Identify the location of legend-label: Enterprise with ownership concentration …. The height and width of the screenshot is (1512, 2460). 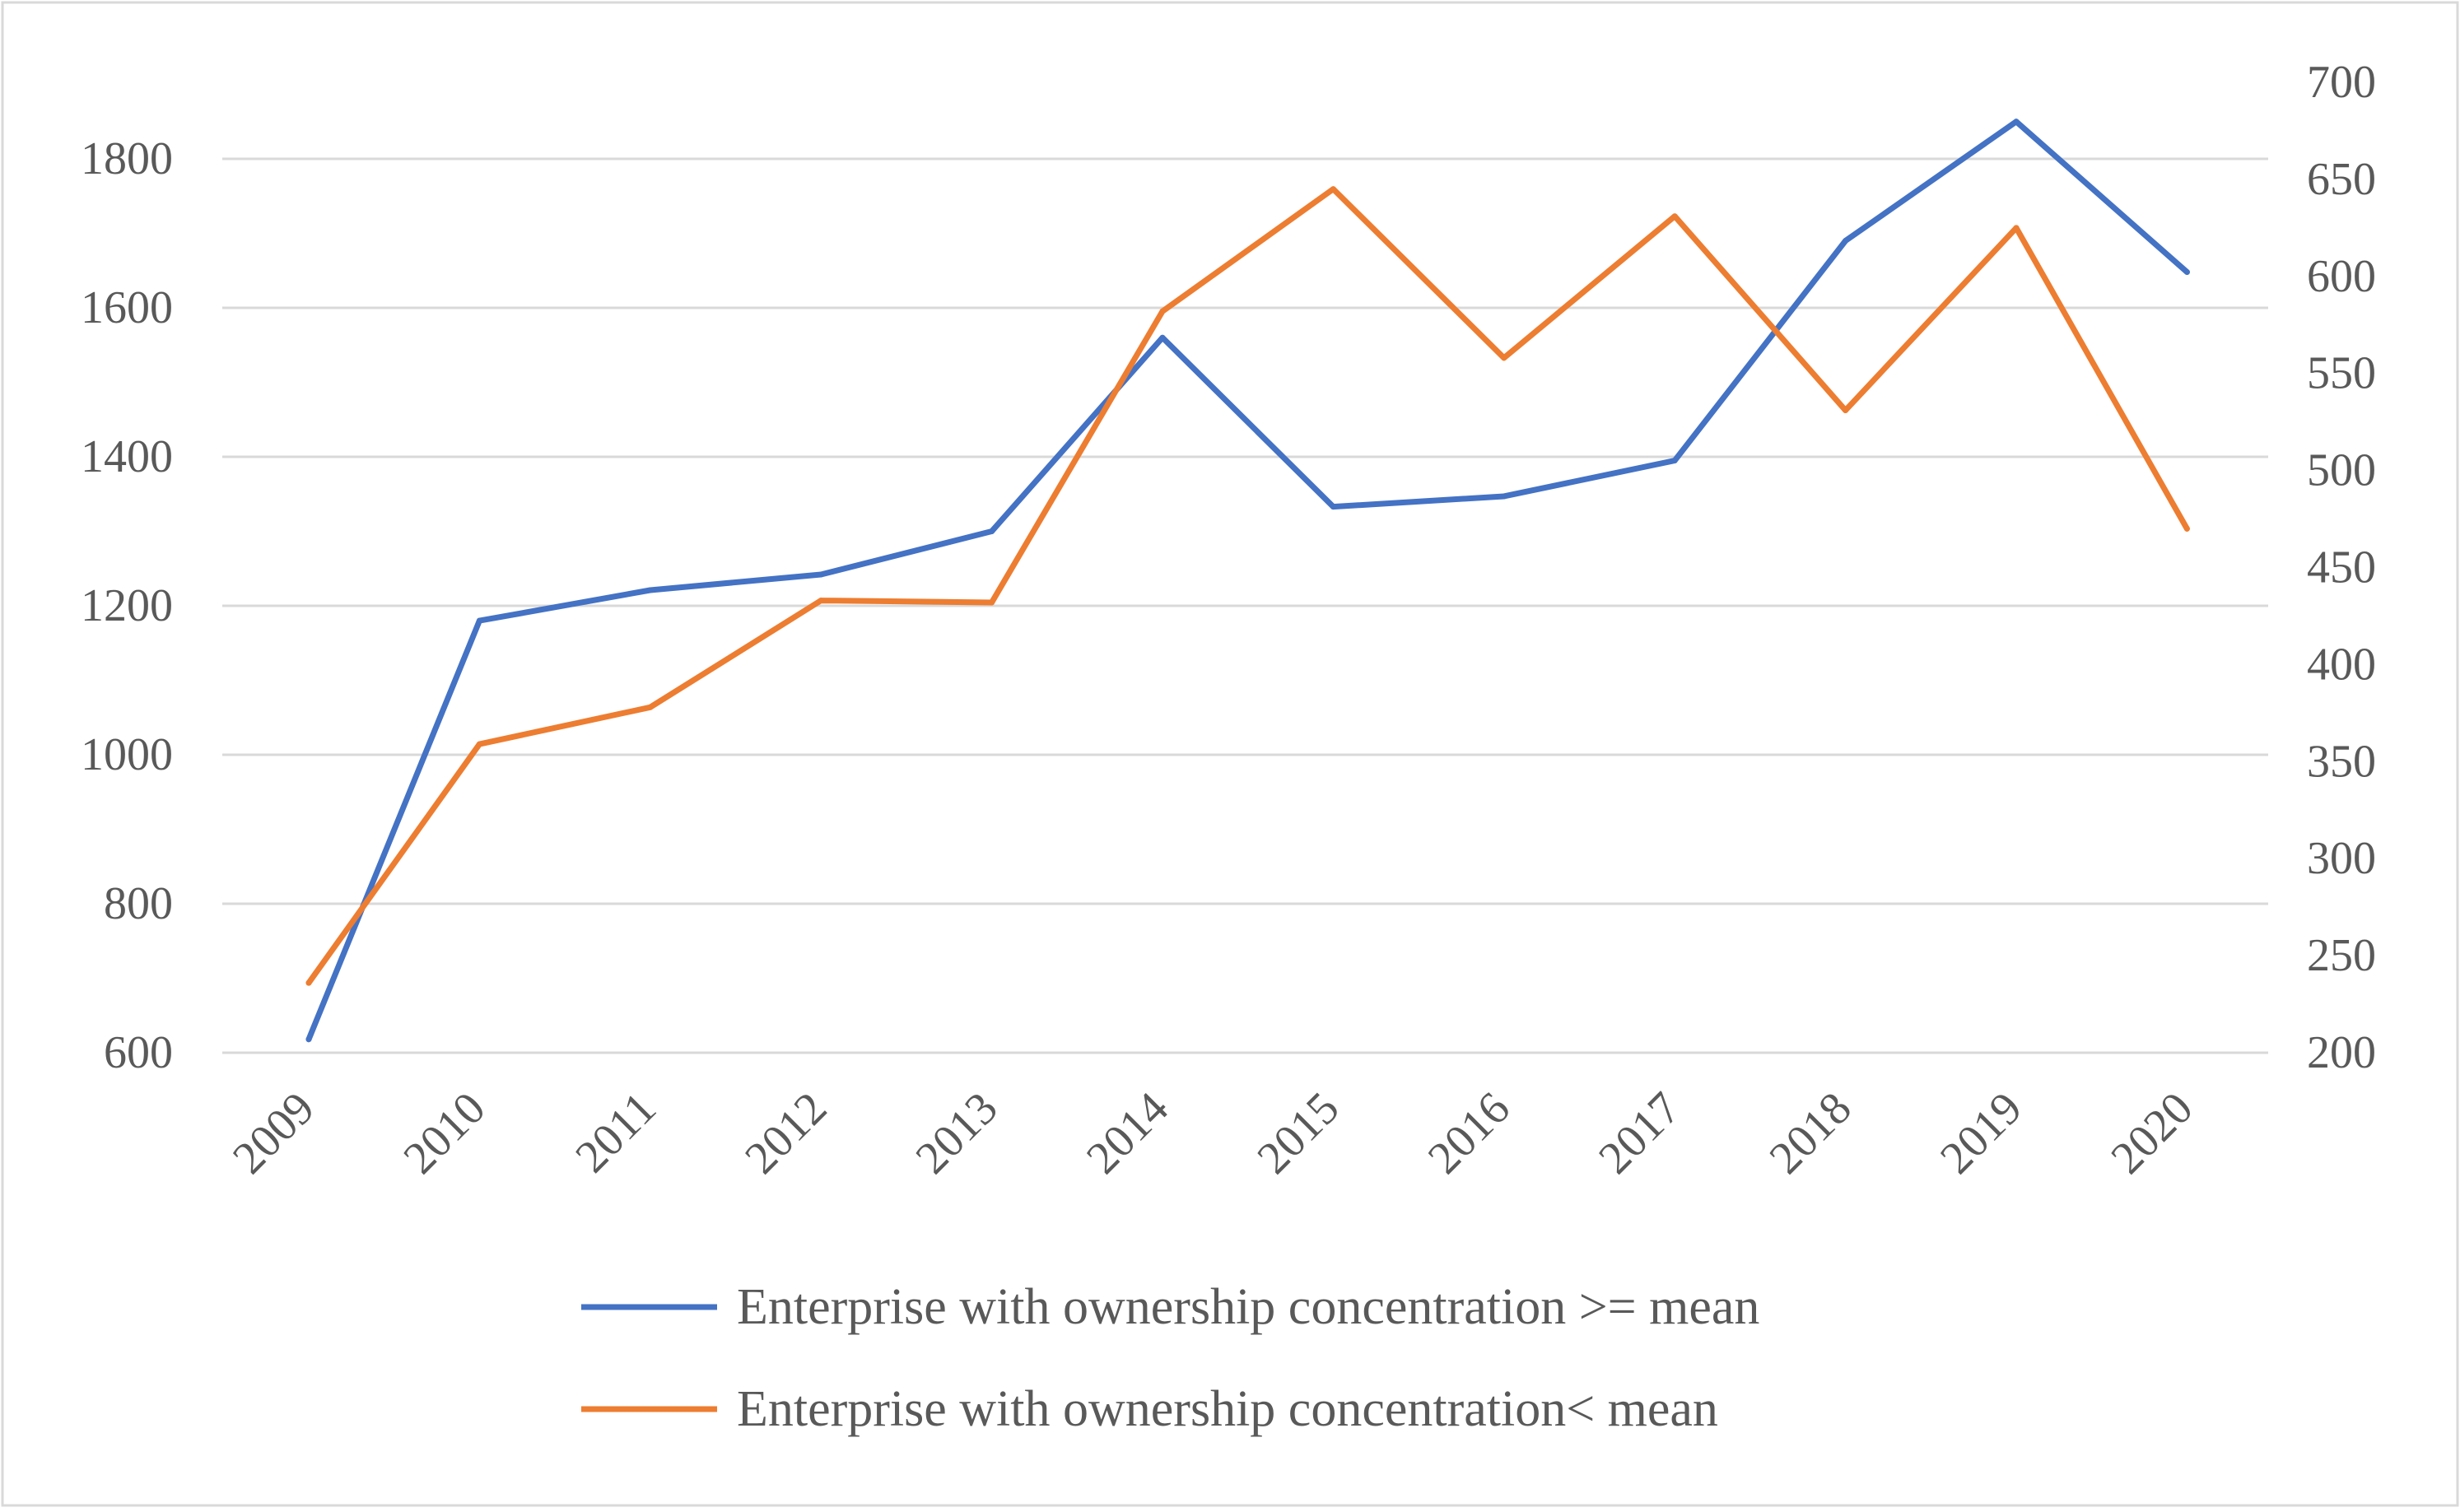
(1248, 1307).